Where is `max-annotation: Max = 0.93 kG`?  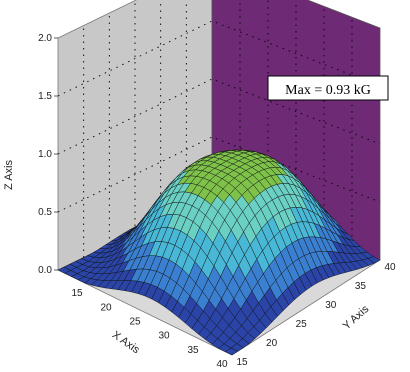 max-annotation: Max = 0.93 kG is located at coordinates (328, 88).